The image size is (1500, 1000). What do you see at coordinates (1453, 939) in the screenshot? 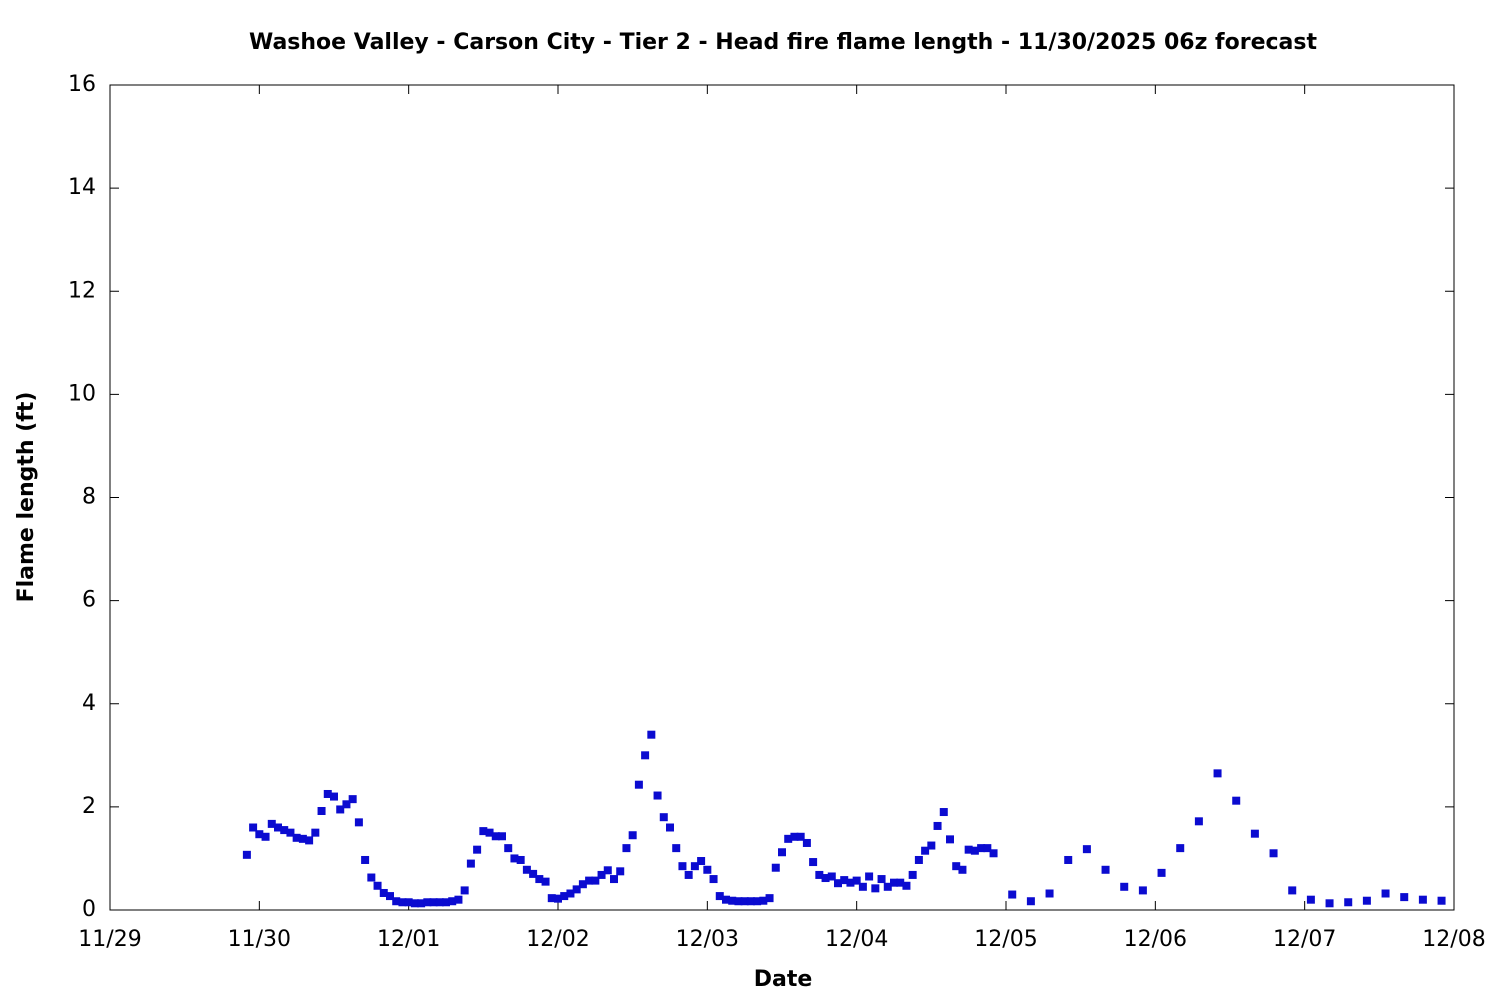
I see `x-tick-label: 12/08` at bounding box center [1453, 939].